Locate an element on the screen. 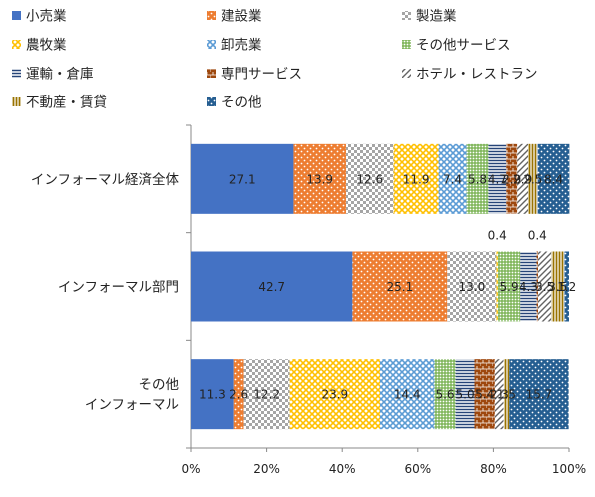 Image resolution: width=595 pixels, height=497 pixels. legend-item: 小売業 is located at coordinates (39, 17).